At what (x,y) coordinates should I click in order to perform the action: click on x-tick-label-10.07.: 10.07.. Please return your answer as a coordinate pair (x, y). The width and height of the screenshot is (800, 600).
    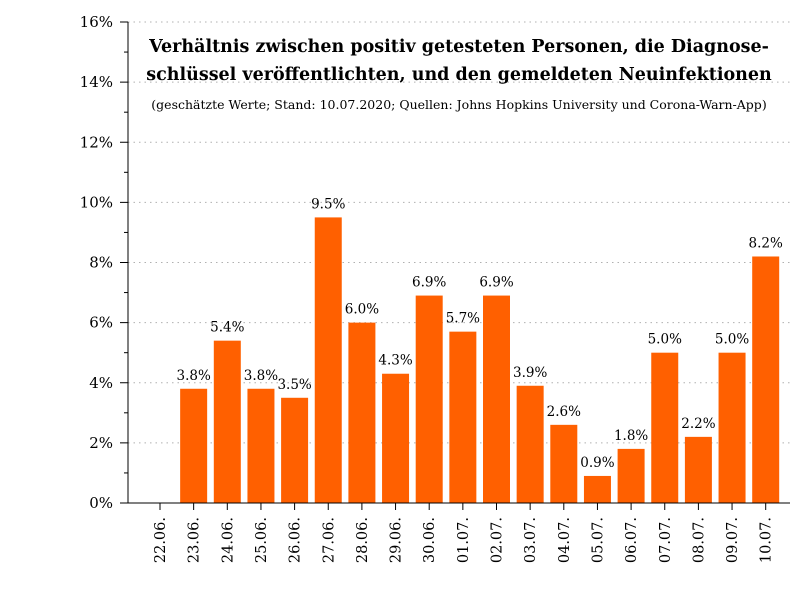
    Looking at the image, I should click on (767, 540).